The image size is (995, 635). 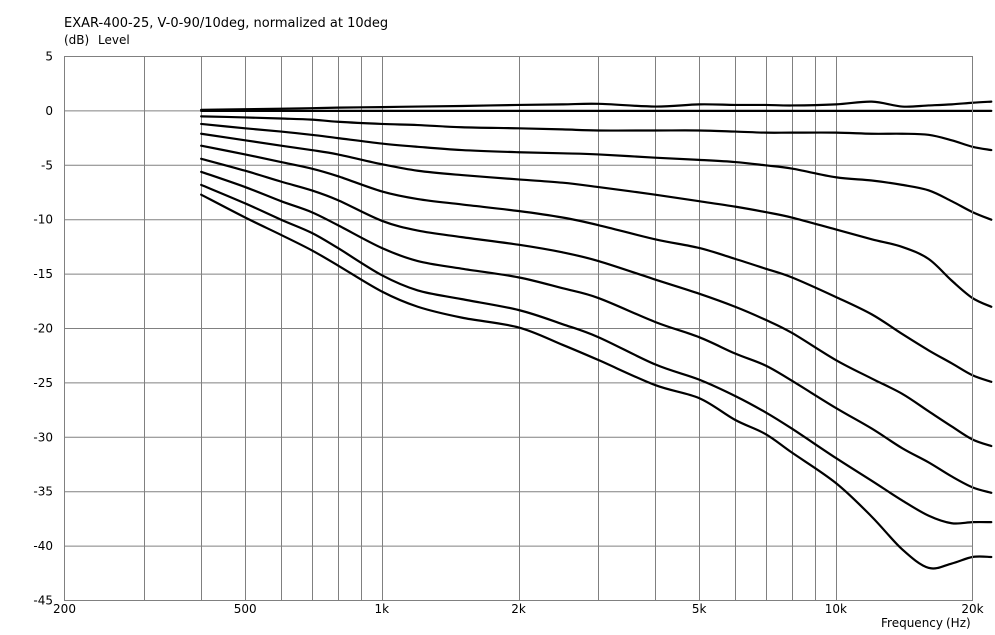 What do you see at coordinates (64, 609) in the screenshot?
I see `x-tick-label: 200` at bounding box center [64, 609].